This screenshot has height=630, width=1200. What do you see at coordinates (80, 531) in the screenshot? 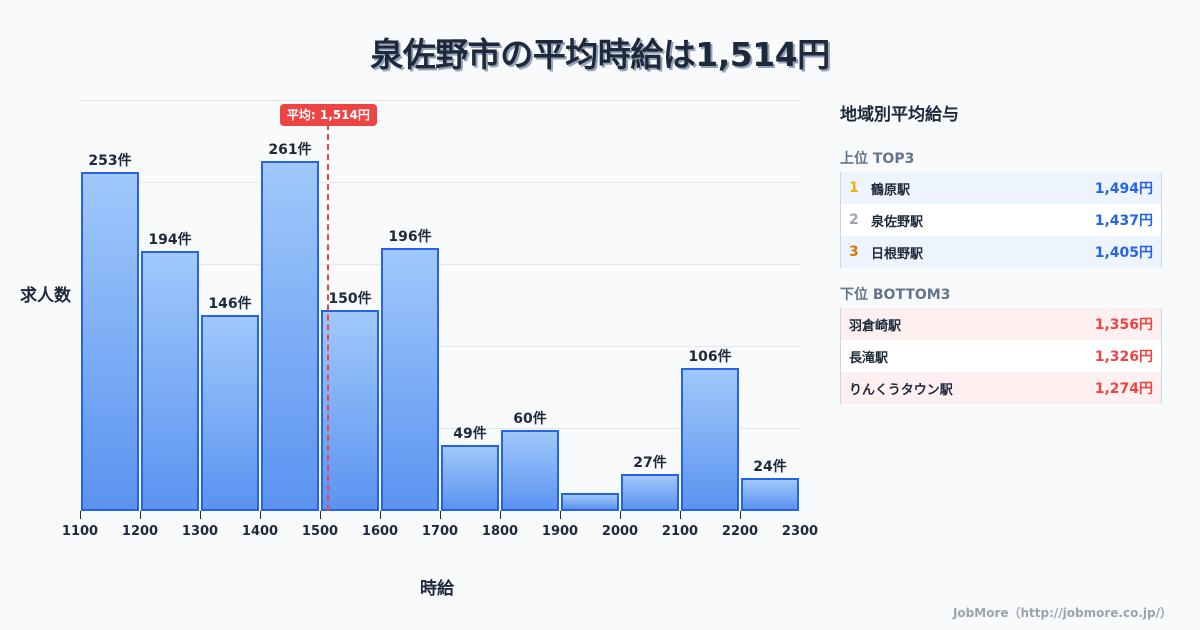
I see `x-tick-label: 1100` at bounding box center [80, 531].